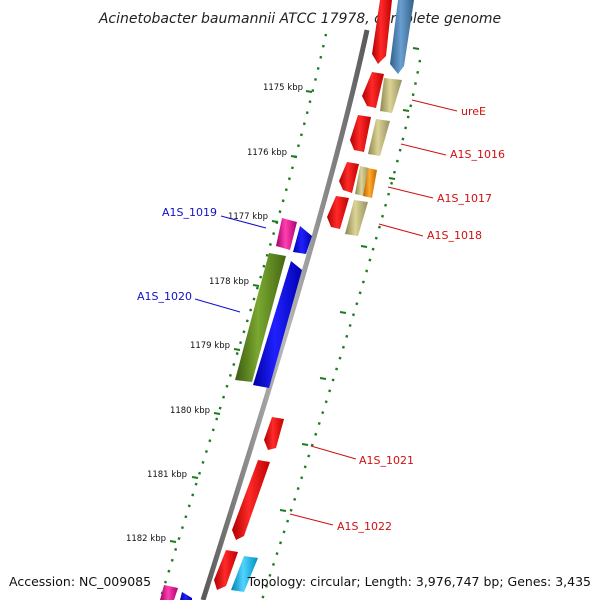 The height and width of the screenshot is (600, 600). Describe the element at coordinates (167, 475) in the screenshot. I see `tick-label: 1181 kbp` at that location.